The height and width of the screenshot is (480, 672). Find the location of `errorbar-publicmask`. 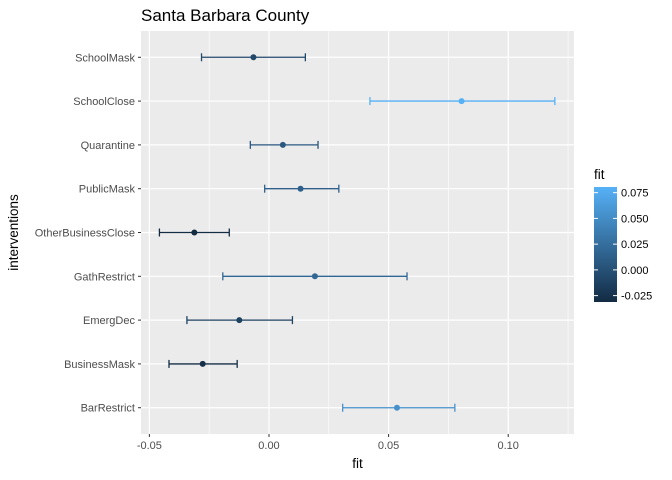

errorbar-publicmask is located at coordinates (302, 188).